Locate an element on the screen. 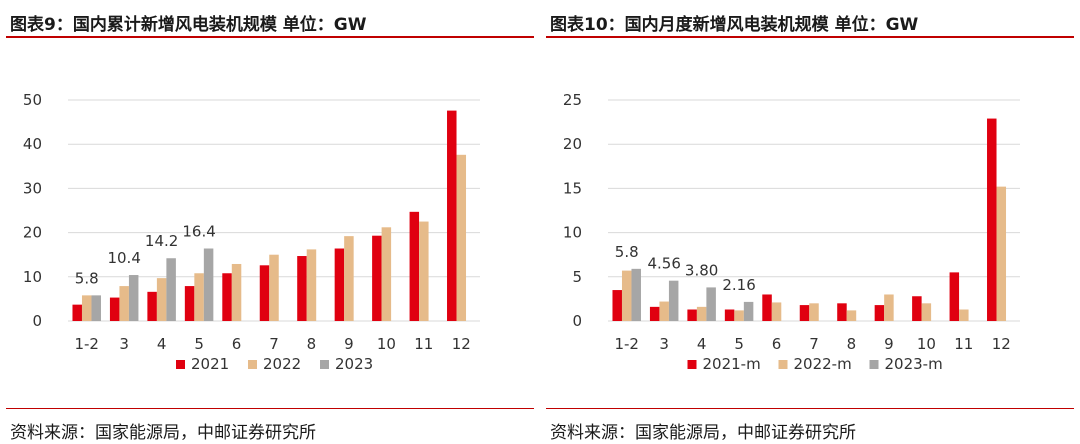 The height and width of the screenshot is (444, 1080). legend-label: 2021-m is located at coordinates (732, 364).